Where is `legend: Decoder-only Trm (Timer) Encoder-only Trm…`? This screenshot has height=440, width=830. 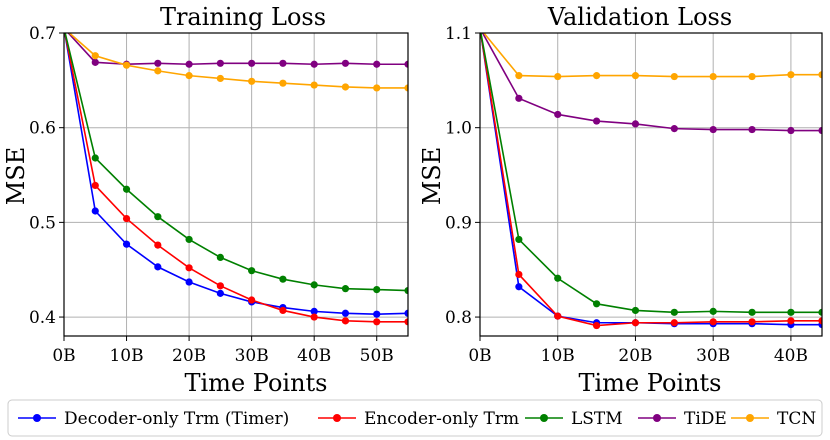
legend: Decoder-only Trm (Timer) Encoder-only Trm… is located at coordinates (415, 418).